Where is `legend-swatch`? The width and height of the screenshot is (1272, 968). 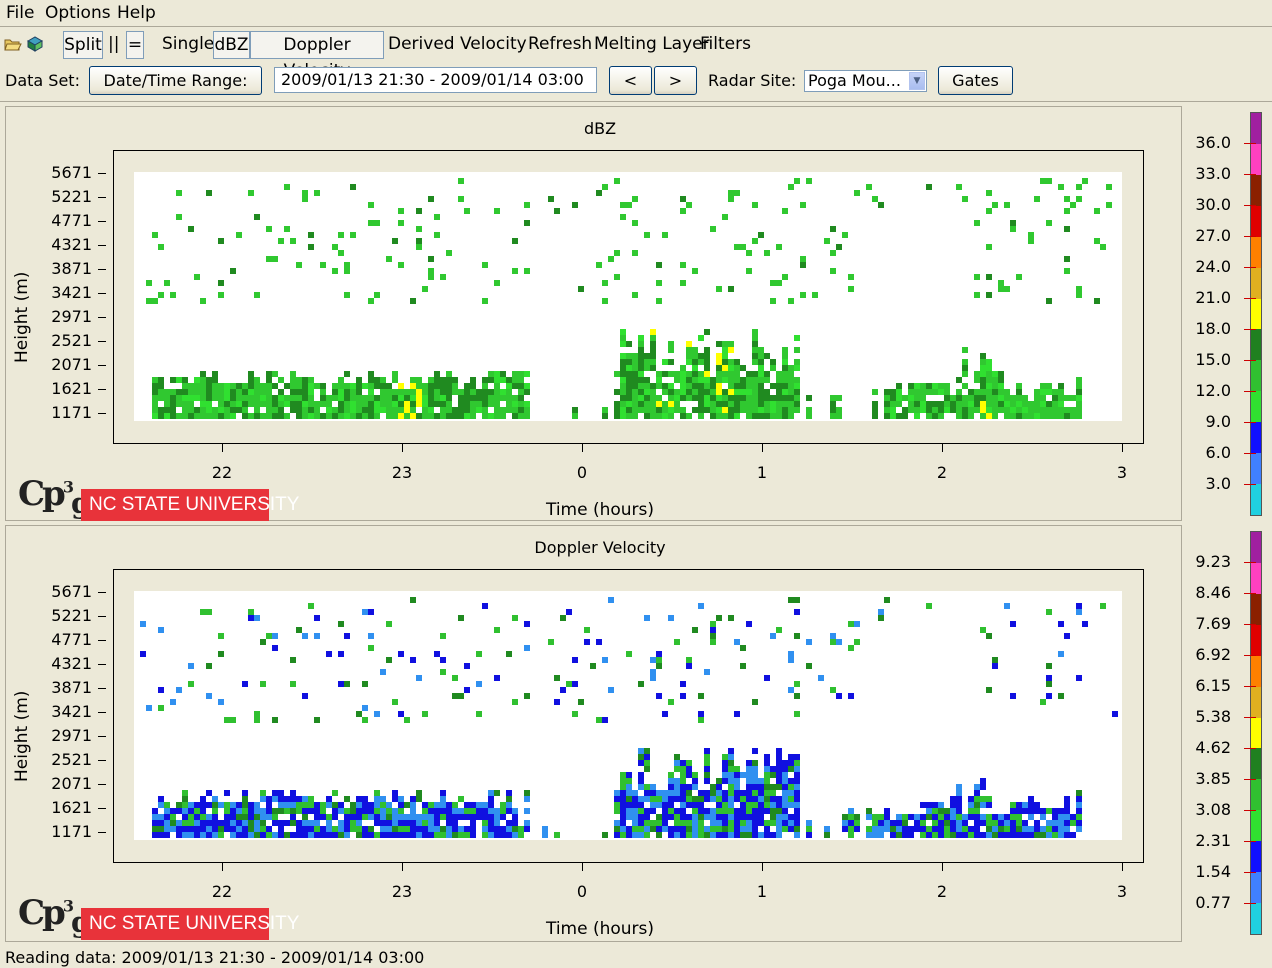 legend-swatch is located at coordinates (1256, 671).